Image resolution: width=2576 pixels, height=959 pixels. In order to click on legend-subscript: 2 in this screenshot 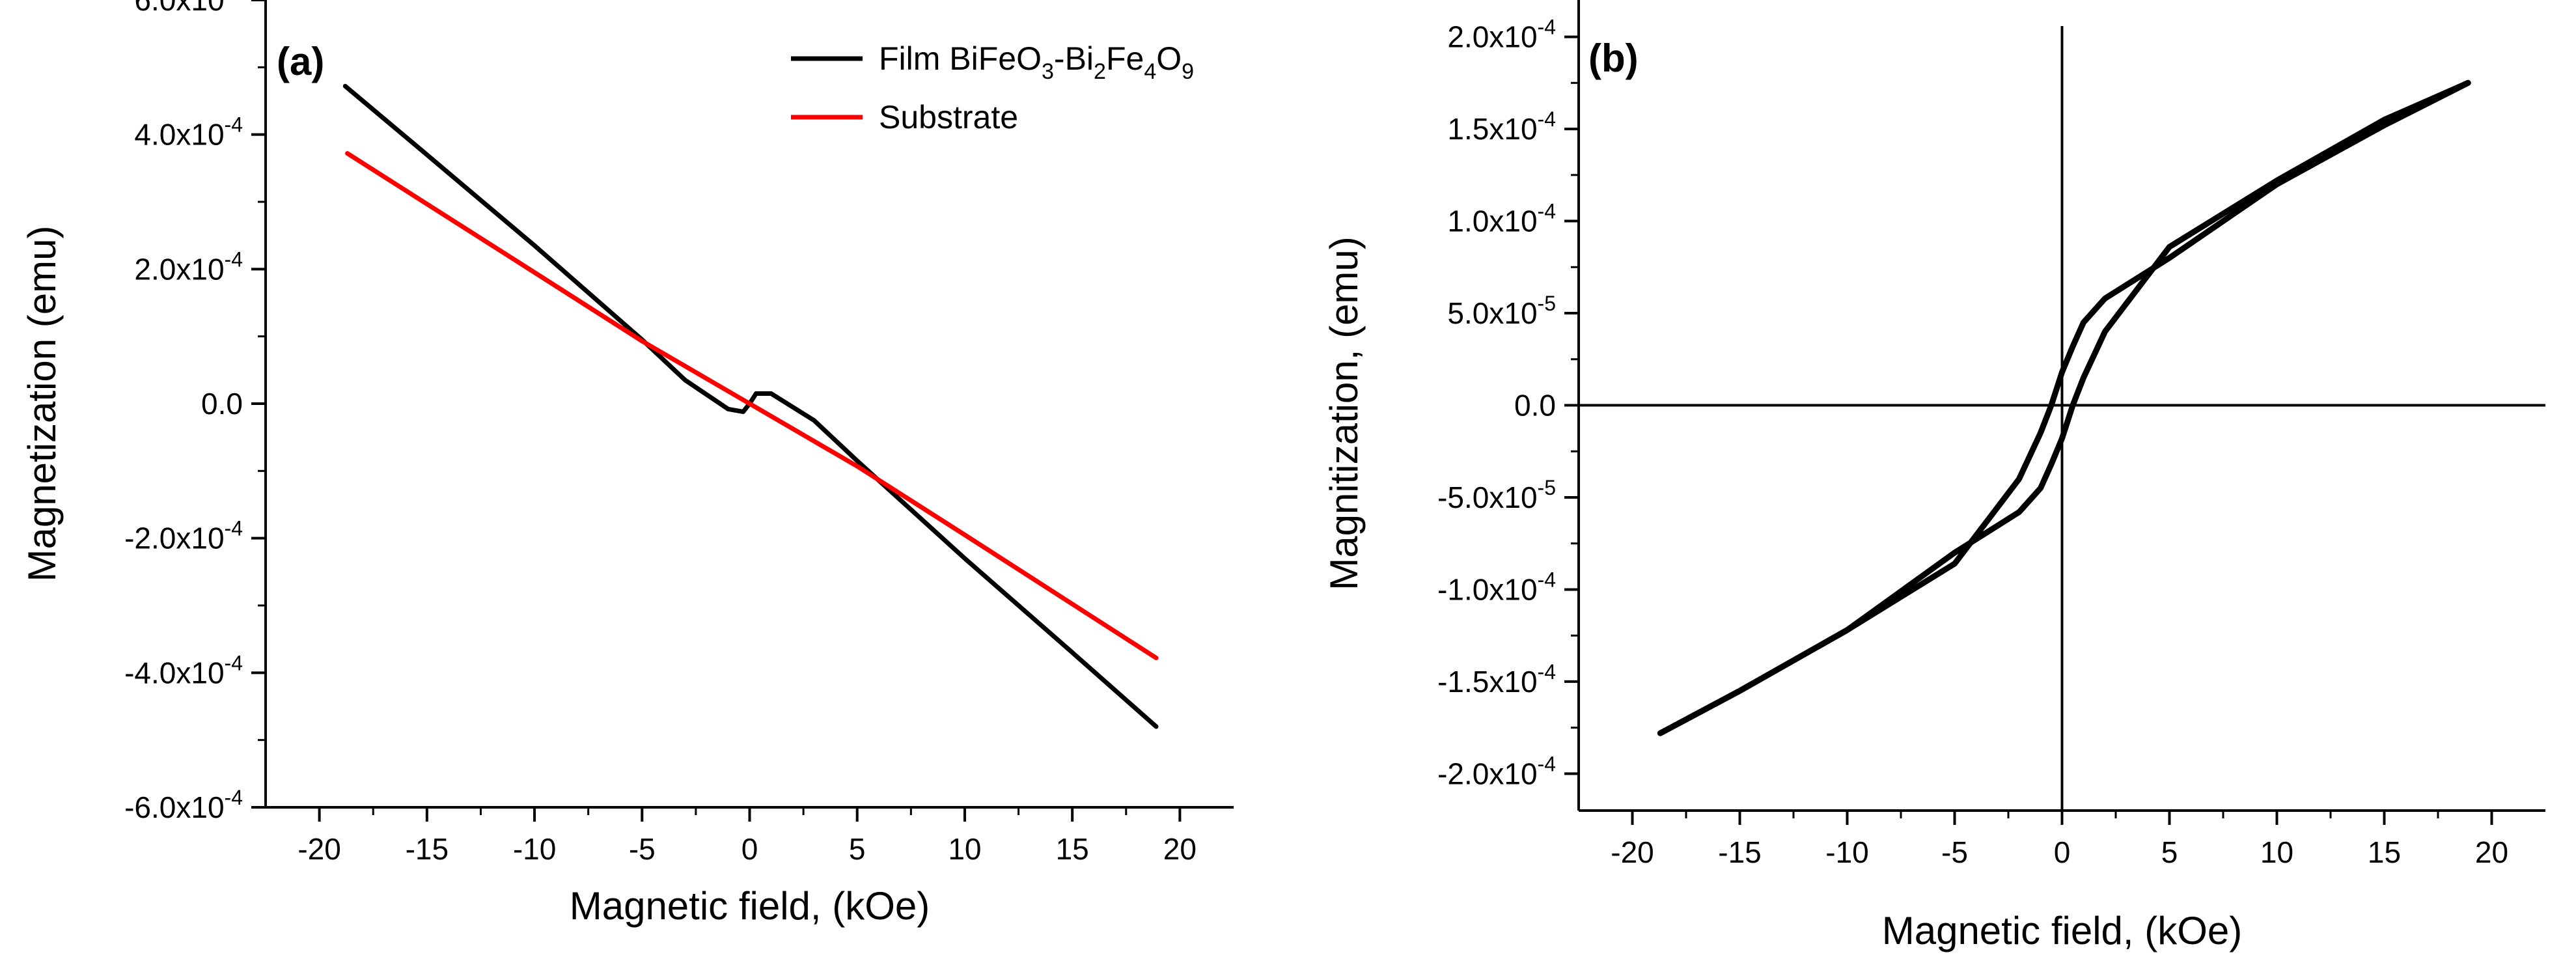, I will do `click(1100, 71)`.